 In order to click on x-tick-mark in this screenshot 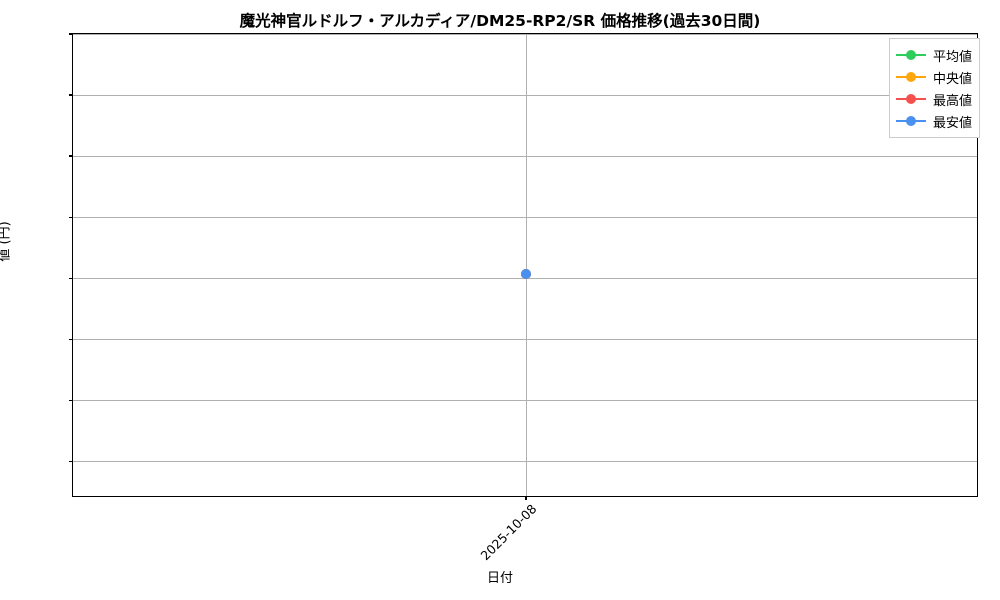, I will do `click(526, 498)`.